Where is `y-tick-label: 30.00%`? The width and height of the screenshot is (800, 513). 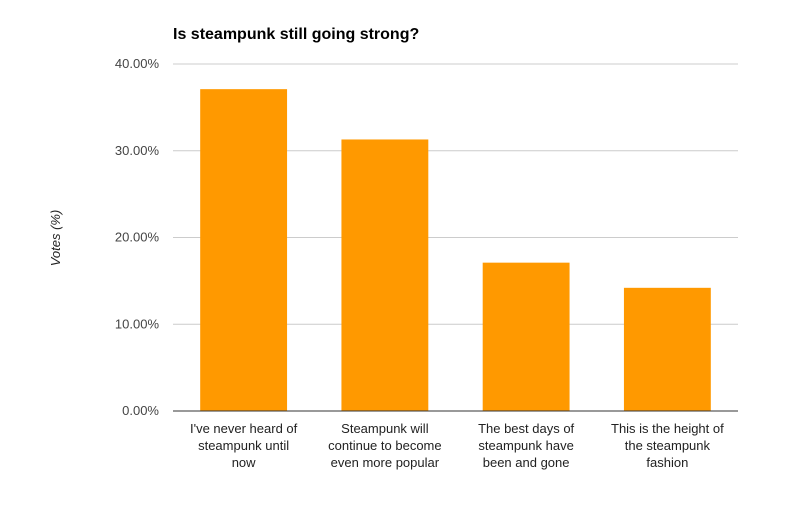
y-tick-label: 30.00% is located at coordinates (137, 150).